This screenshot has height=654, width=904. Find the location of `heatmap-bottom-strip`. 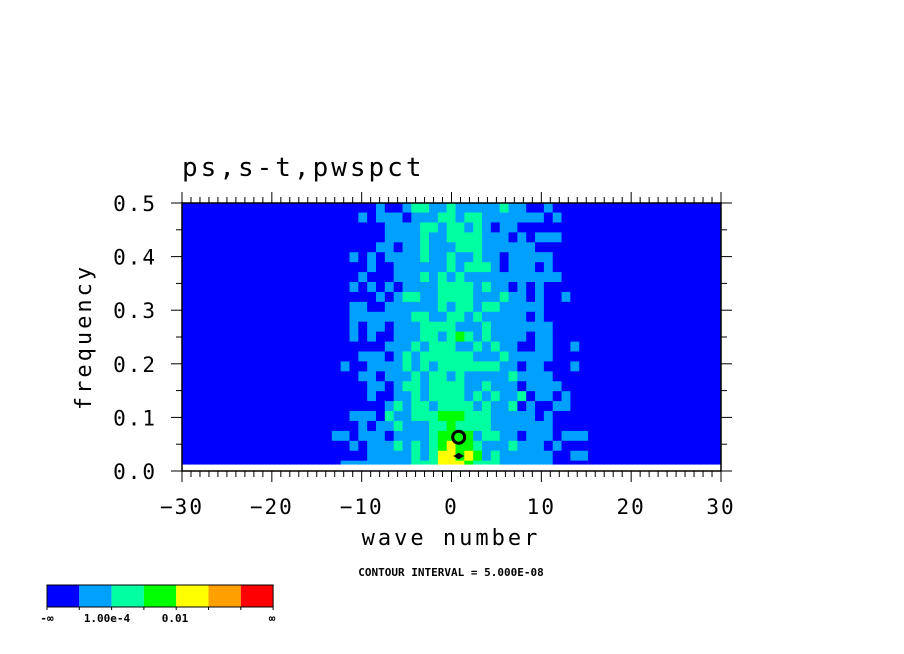

heatmap-bottom-strip is located at coordinates (451, 467).